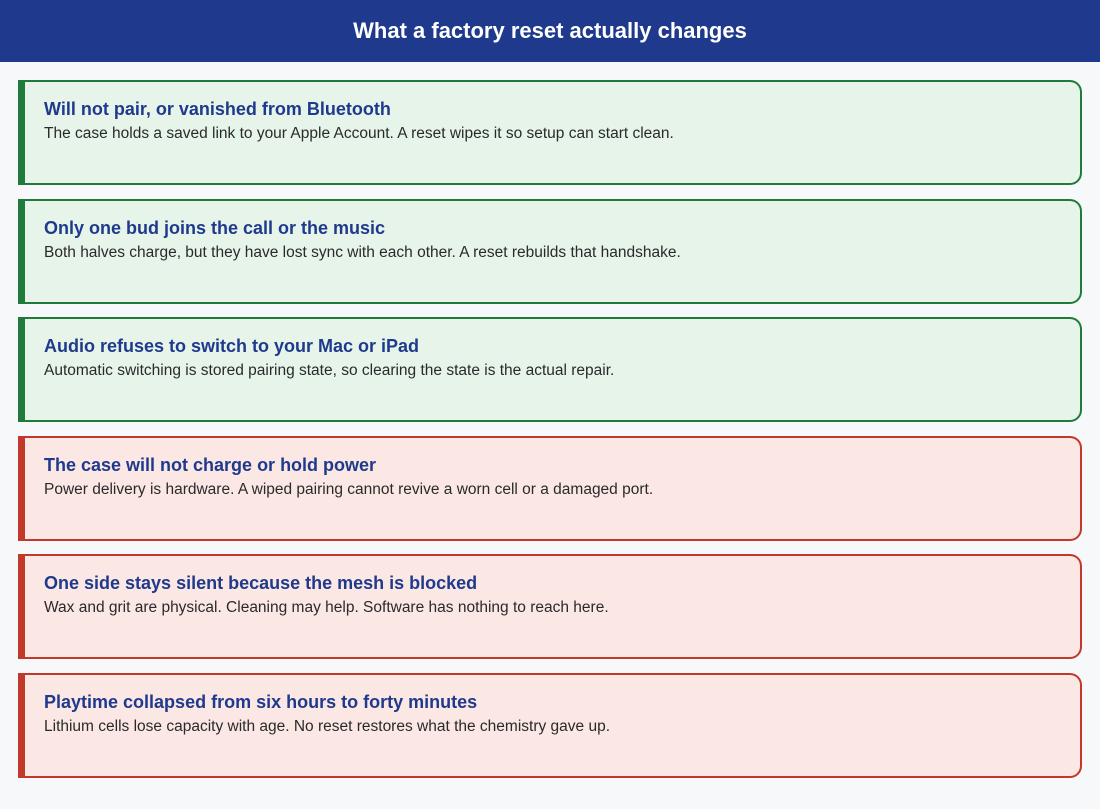 The height and width of the screenshot is (809, 1100). Describe the element at coordinates (210, 464) in the screenshot. I see `card-title: The case will not charge or hold power` at that location.